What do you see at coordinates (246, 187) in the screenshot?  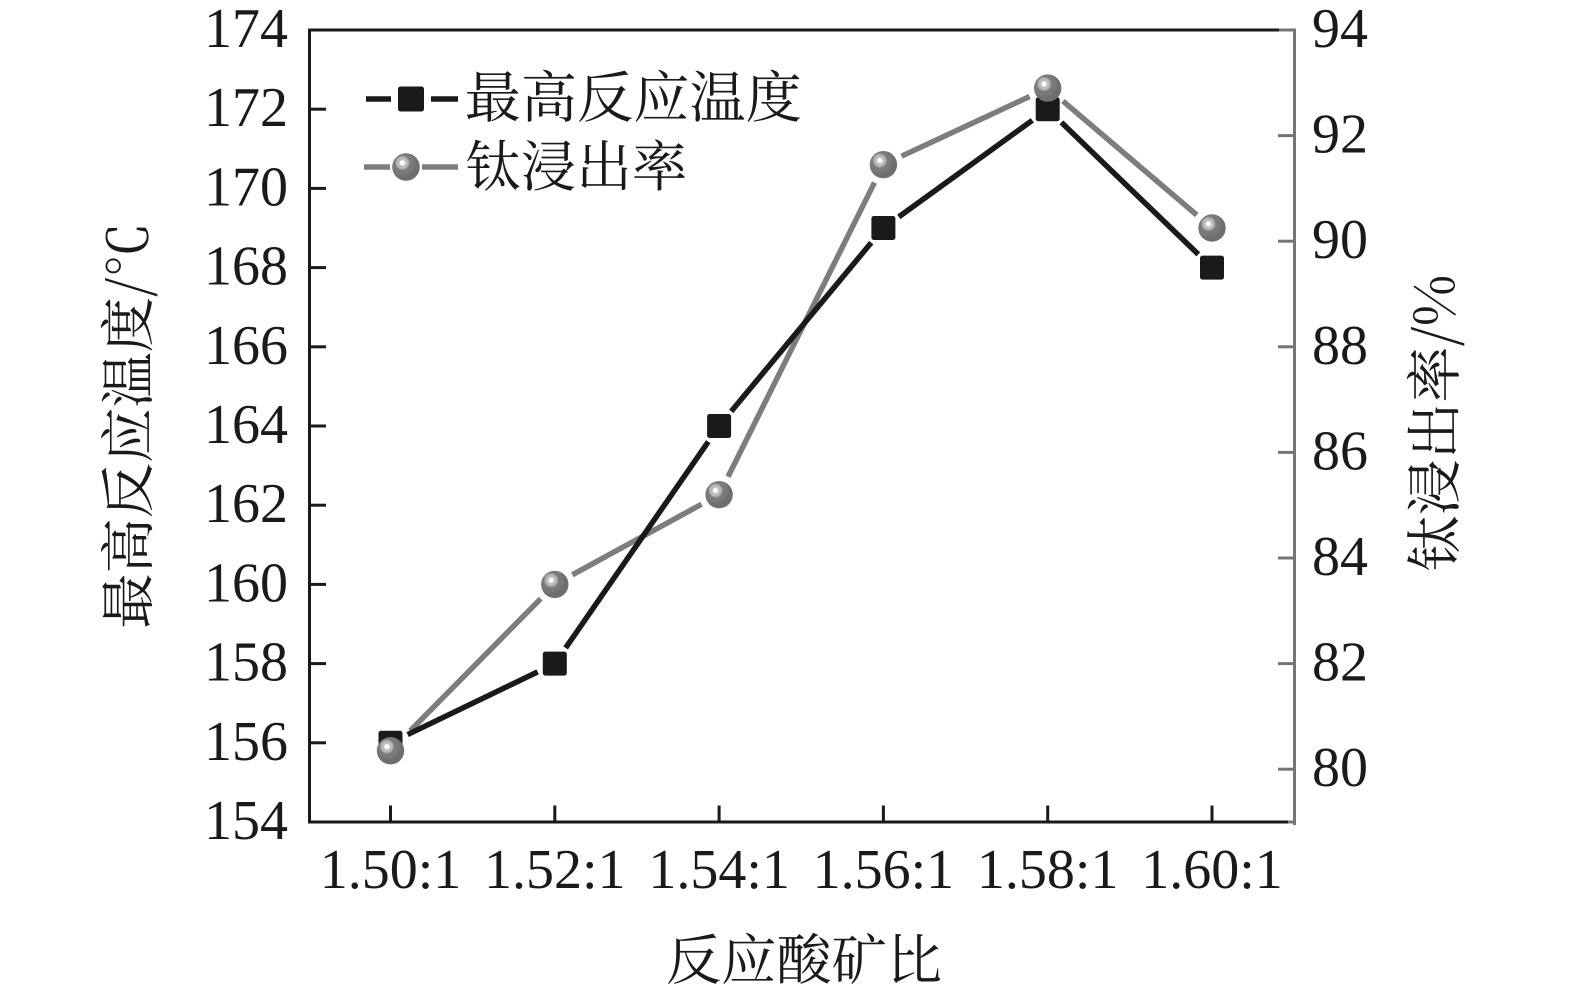 I see `svg-text: 170` at bounding box center [246, 187].